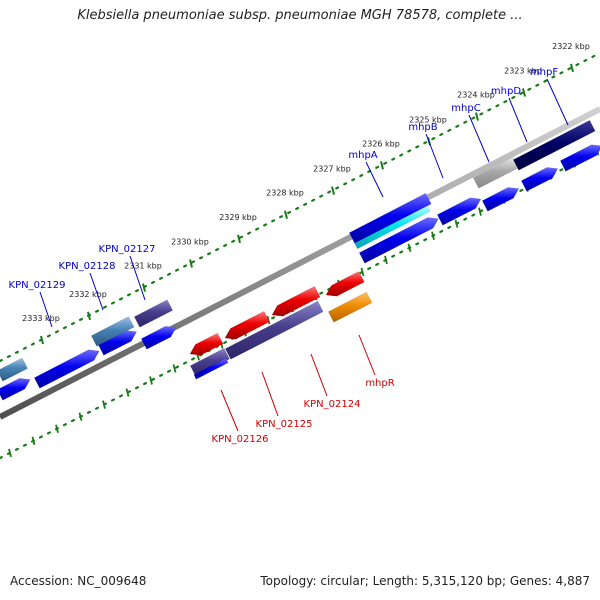 The image size is (600, 600). Describe the element at coordinates (238, 217) in the screenshot. I see `tick-label: 2329 kbp` at that location.